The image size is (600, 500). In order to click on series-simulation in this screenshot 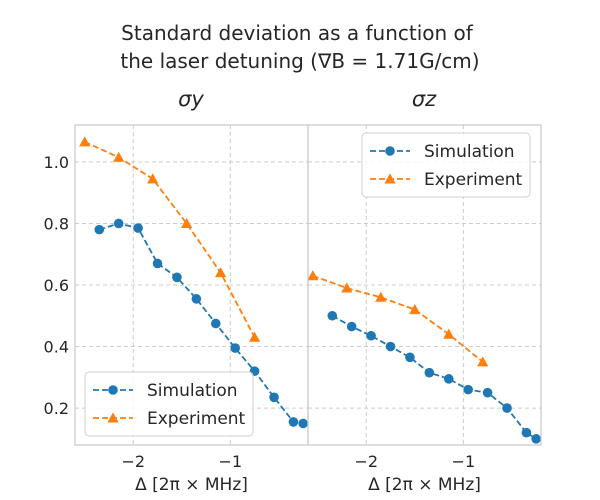, I will do `click(434, 377)`.